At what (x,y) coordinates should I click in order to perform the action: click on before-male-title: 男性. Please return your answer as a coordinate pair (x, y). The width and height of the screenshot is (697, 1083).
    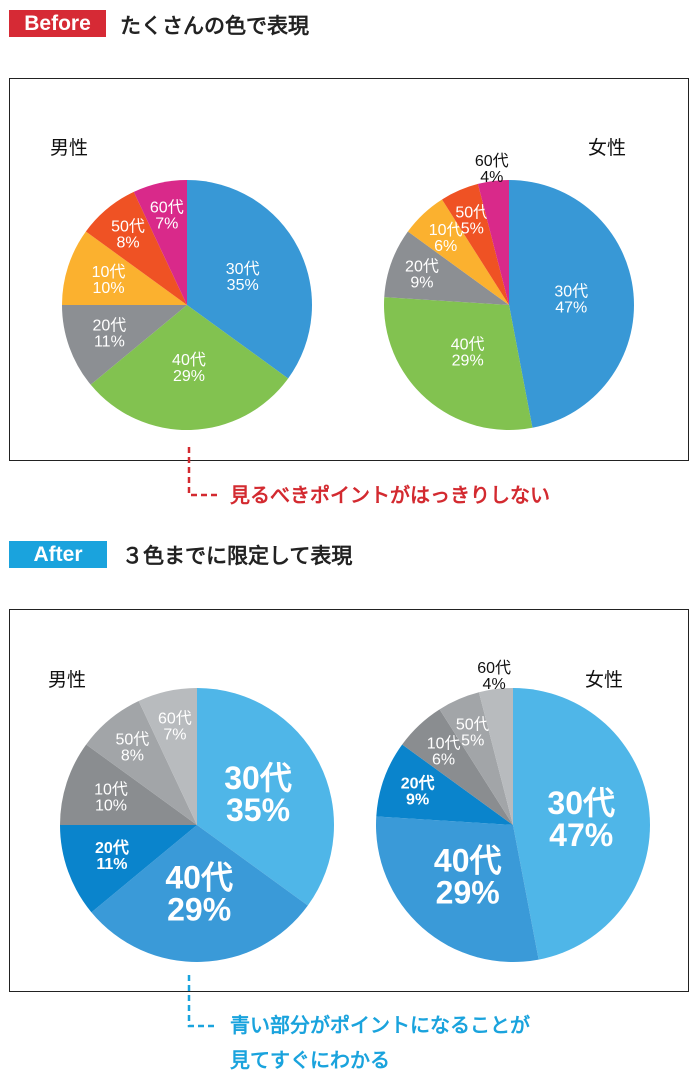
    Looking at the image, I should click on (69, 148).